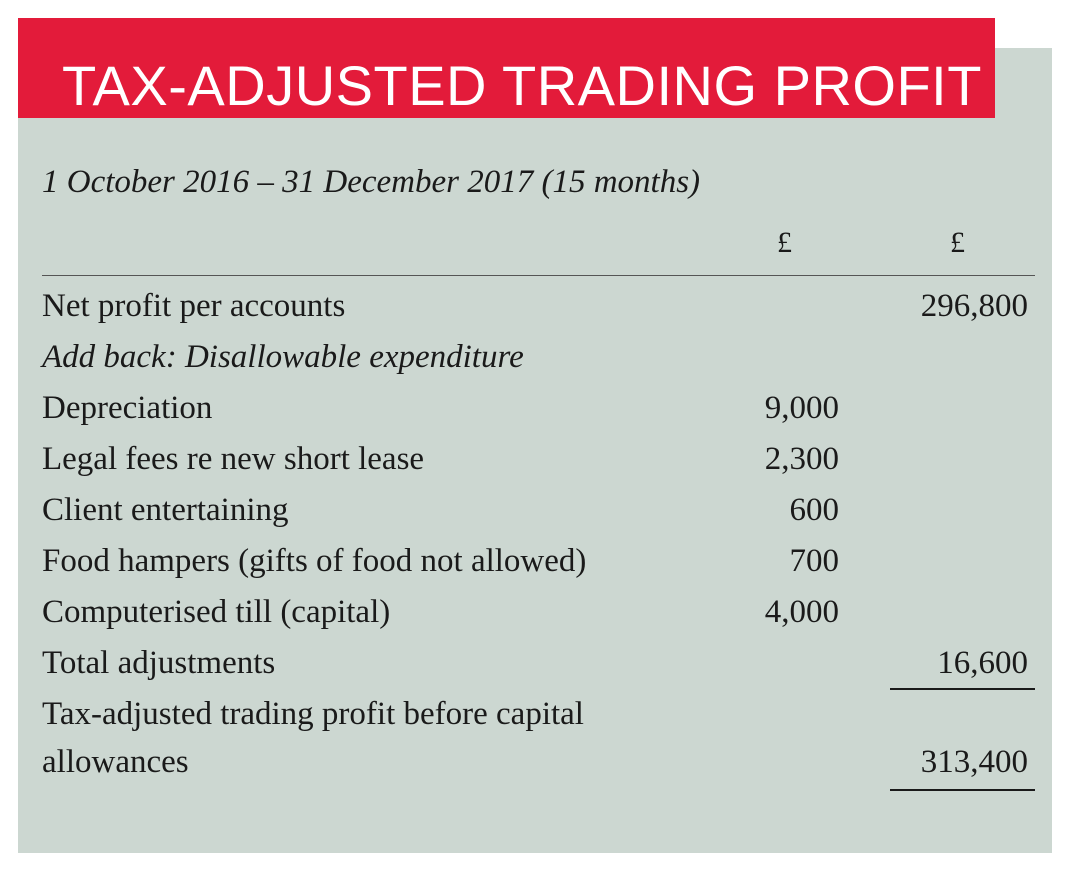  I want to click on row-value-col1: 9,000, so click(801, 408).